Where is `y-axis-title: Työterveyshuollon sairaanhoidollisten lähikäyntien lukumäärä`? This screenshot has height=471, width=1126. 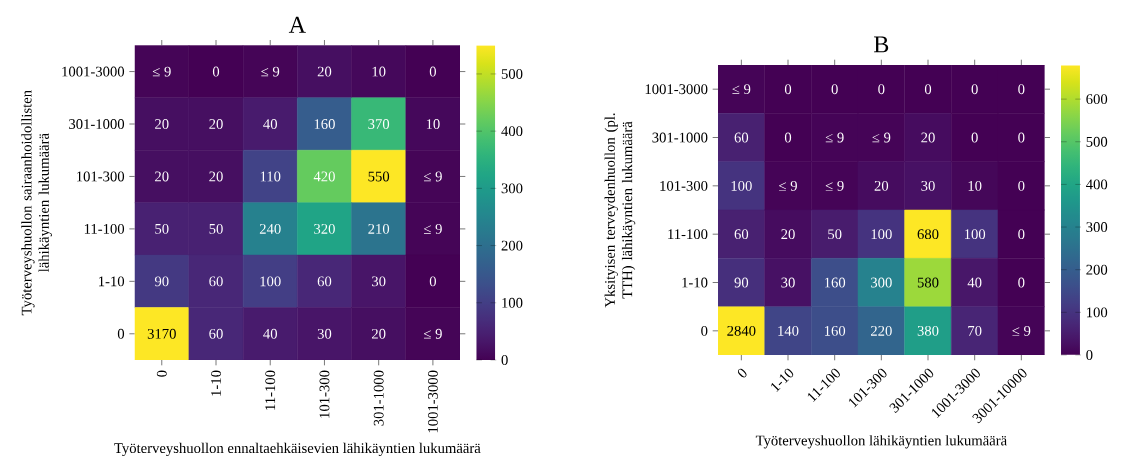 y-axis-title: Työterveyshuollon sairaanhoidollisten lähikäyntien lukumäärä is located at coordinates (36, 203).